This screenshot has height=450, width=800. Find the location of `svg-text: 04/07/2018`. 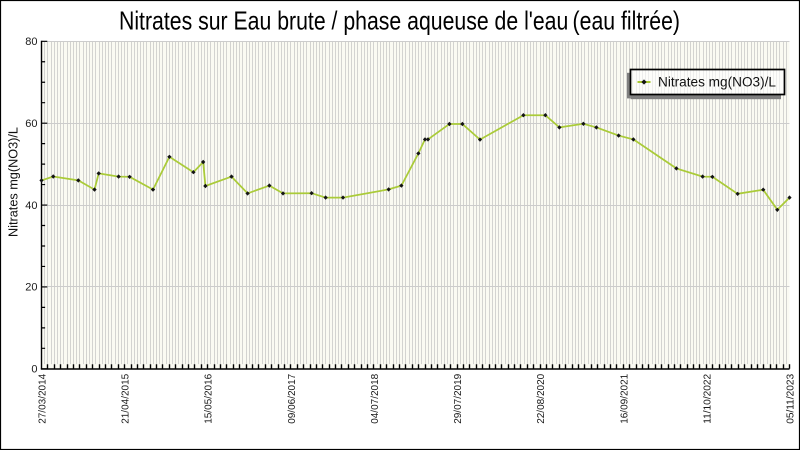

svg-text: 04/07/2018 is located at coordinates (375, 399).